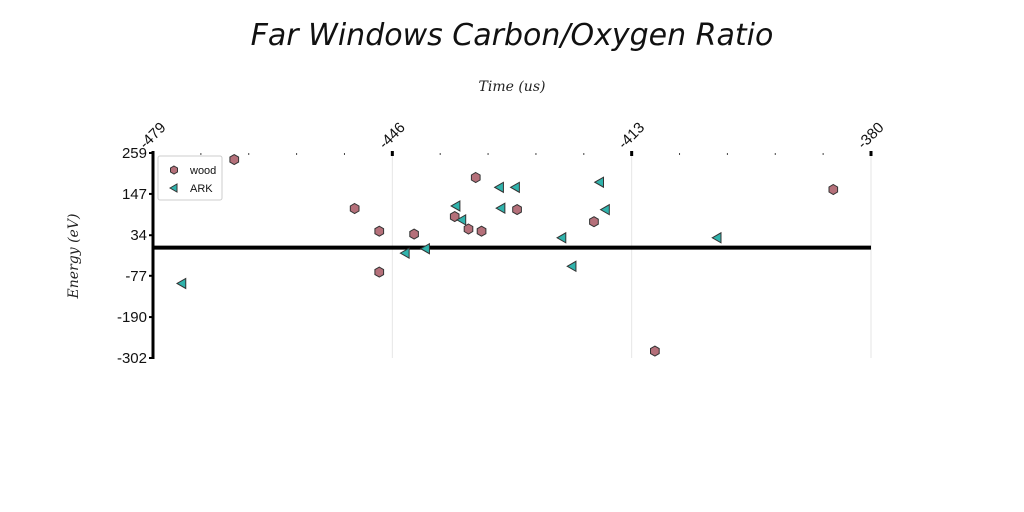 Image resolution: width=1024 pixels, height=512 pixels. I want to click on legend: wood ARK, so click(190, 178).